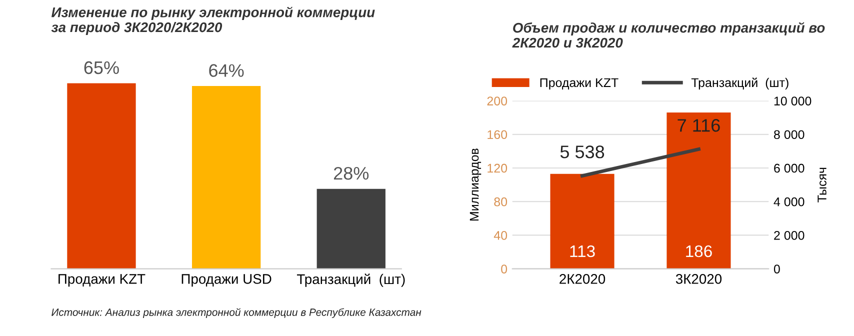 The height and width of the screenshot is (336, 854). Describe the element at coordinates (699, 251) in the screenshot. I see `data-label: 186` at that location.